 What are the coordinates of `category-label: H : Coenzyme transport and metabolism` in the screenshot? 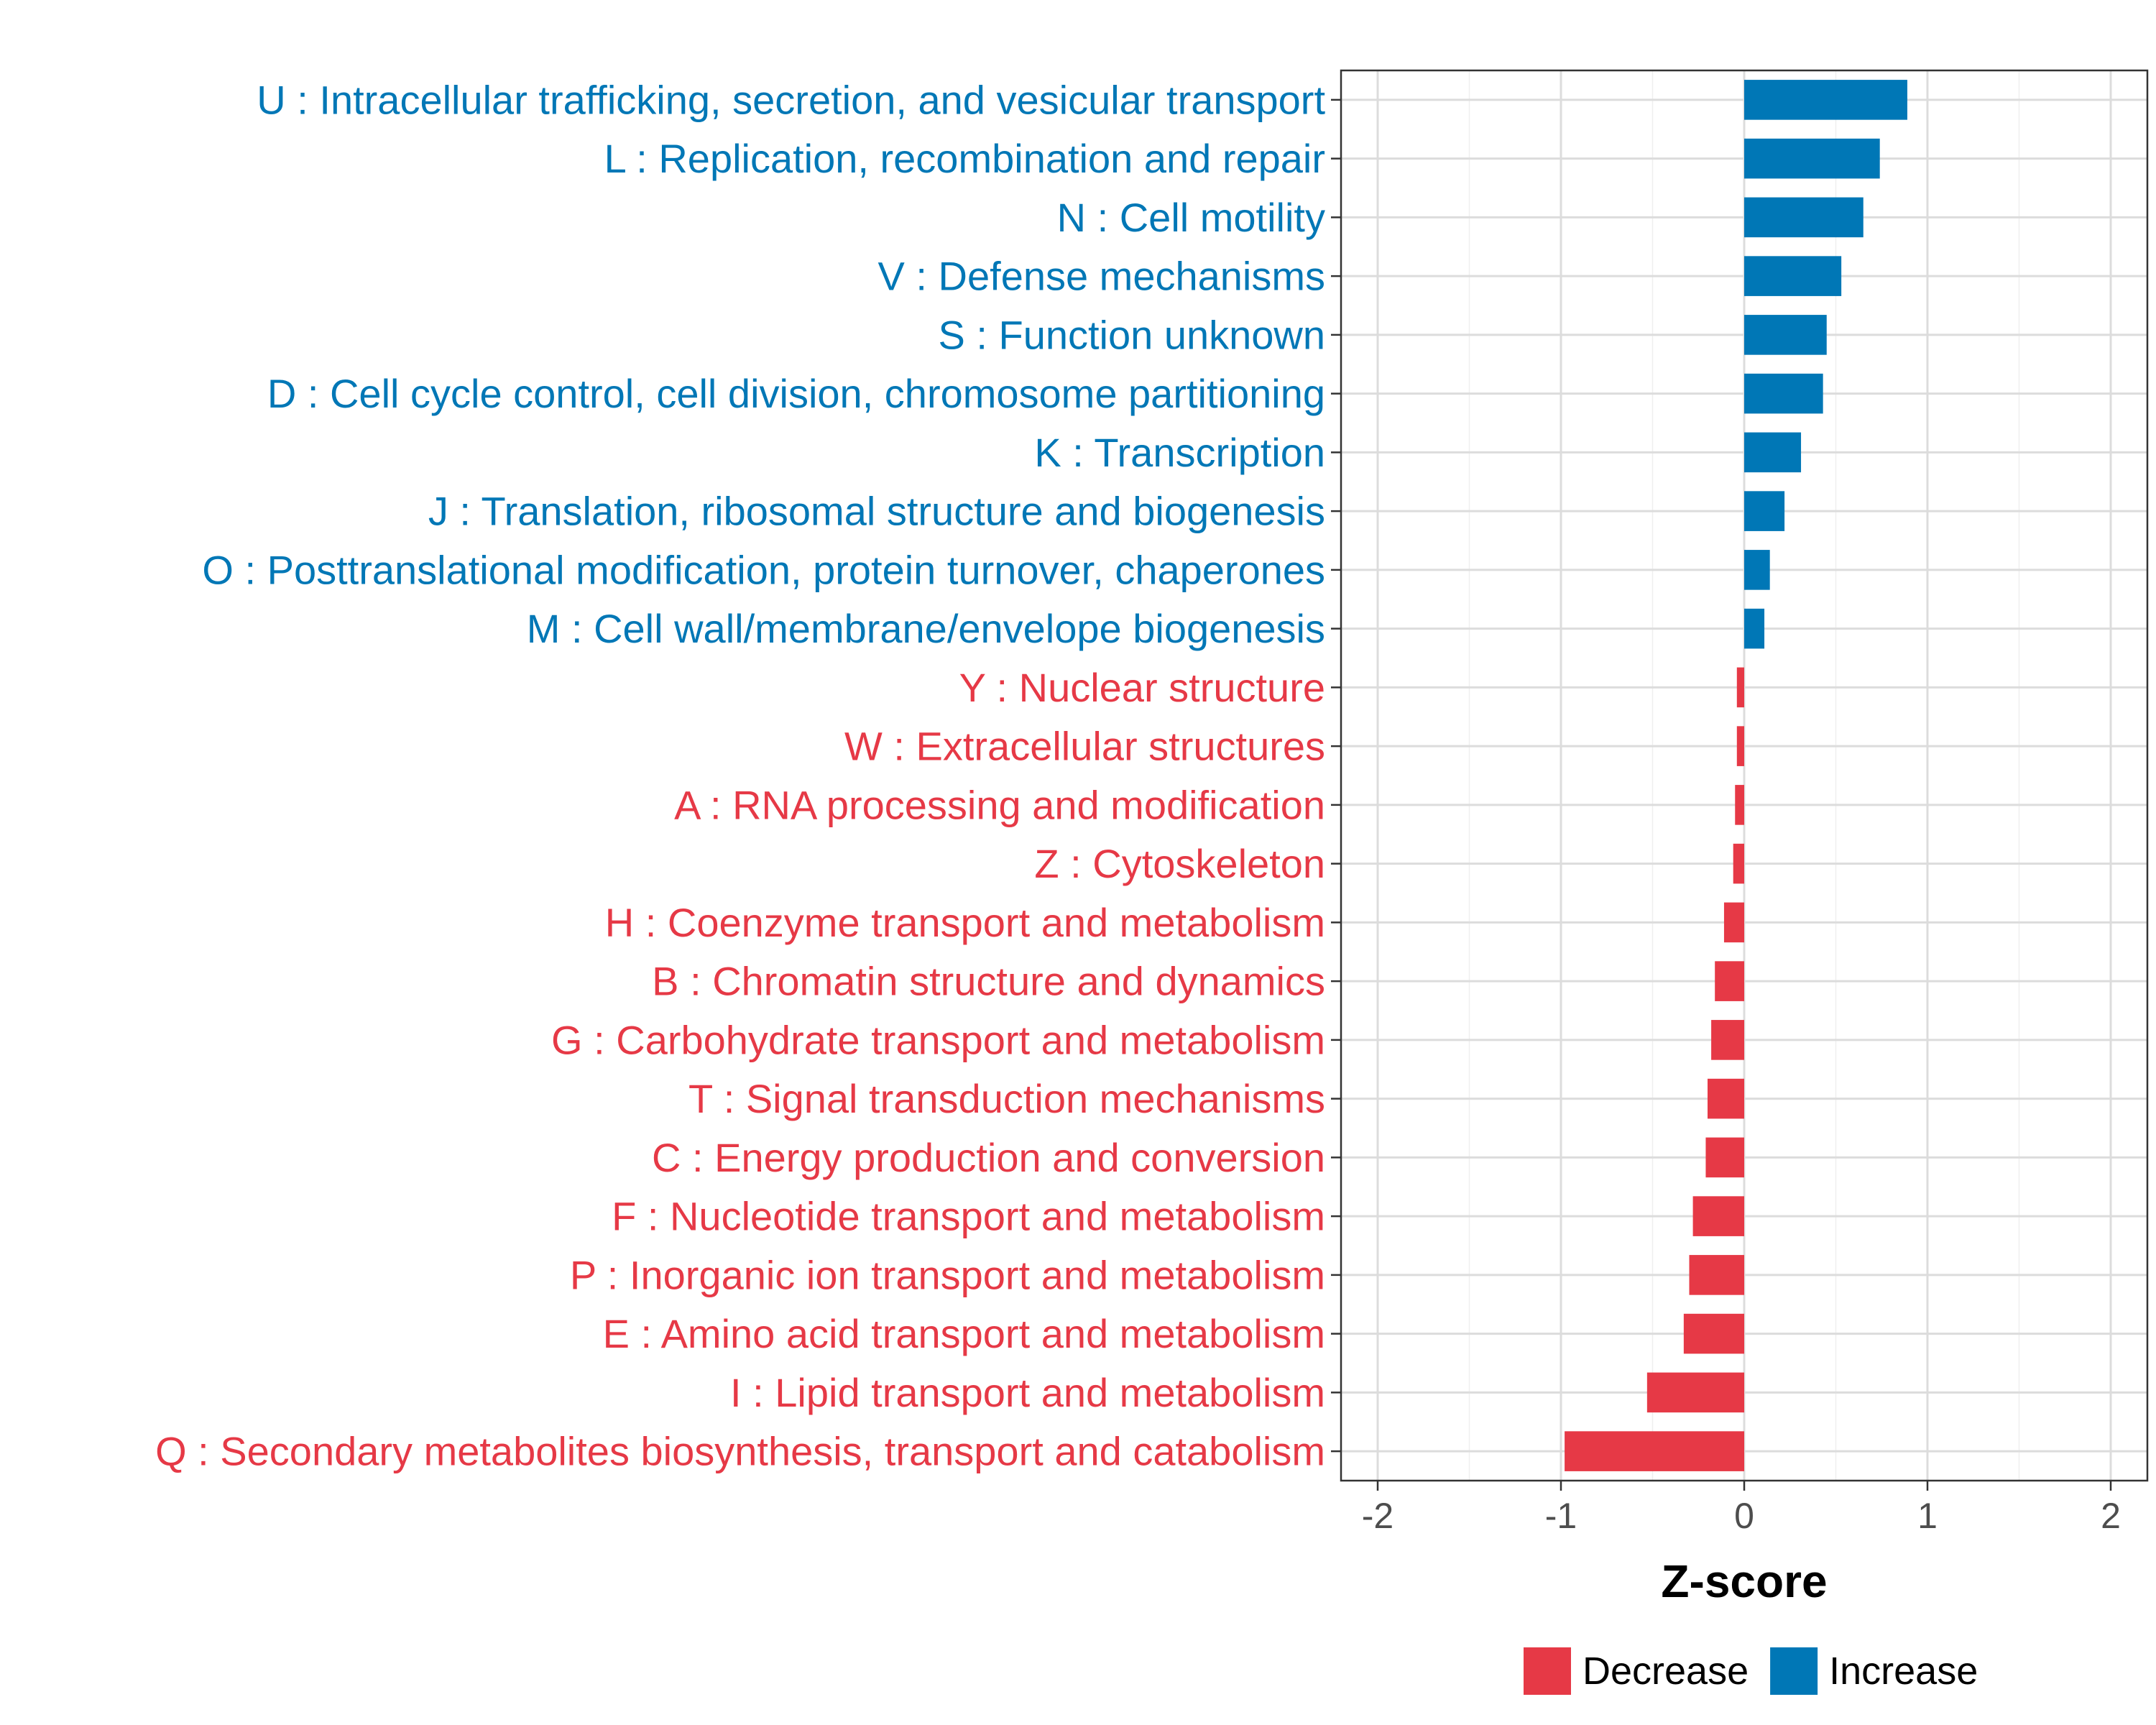 It's located at (965, 922).